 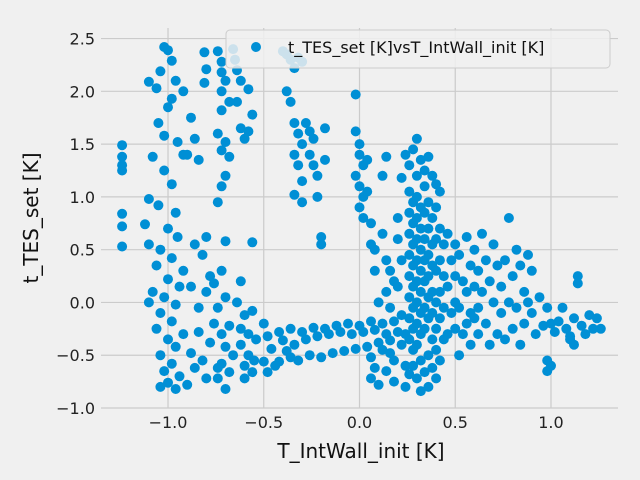 I want to click on y-tick-label: 1.5, so click(x=82, y=144).